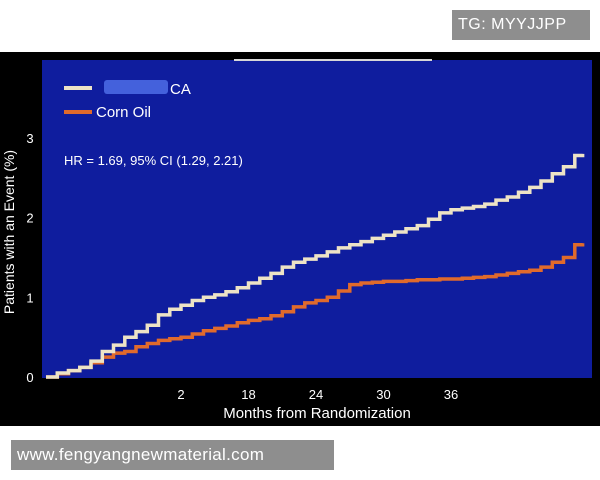 This screenshot has width=600, height=480. Describe the element at coordinates (317, 413) in the screenshot. I see `x-axis-label: Months from Randomization` at that location.